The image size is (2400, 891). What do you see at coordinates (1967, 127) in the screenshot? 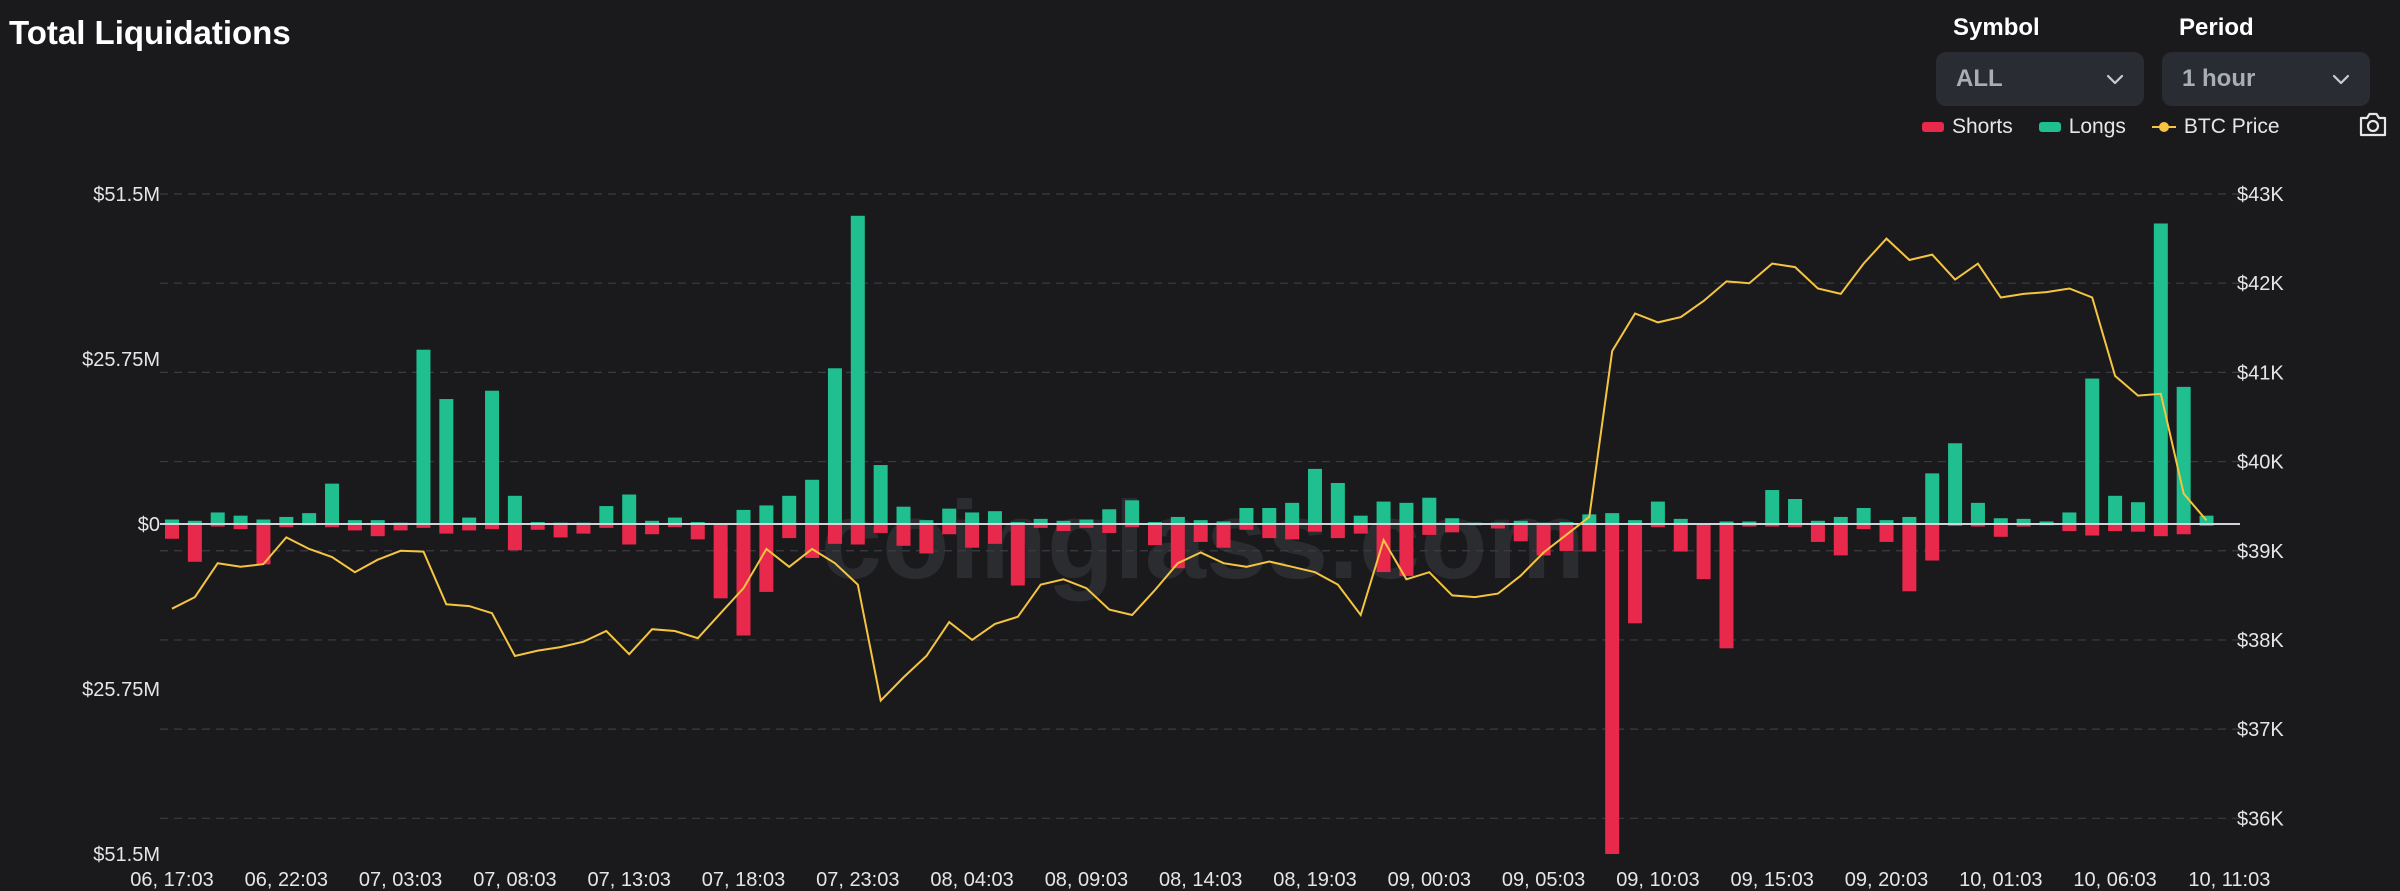
I see `legend-item-shorts: Shorts` at bounding box center [1967, 127].